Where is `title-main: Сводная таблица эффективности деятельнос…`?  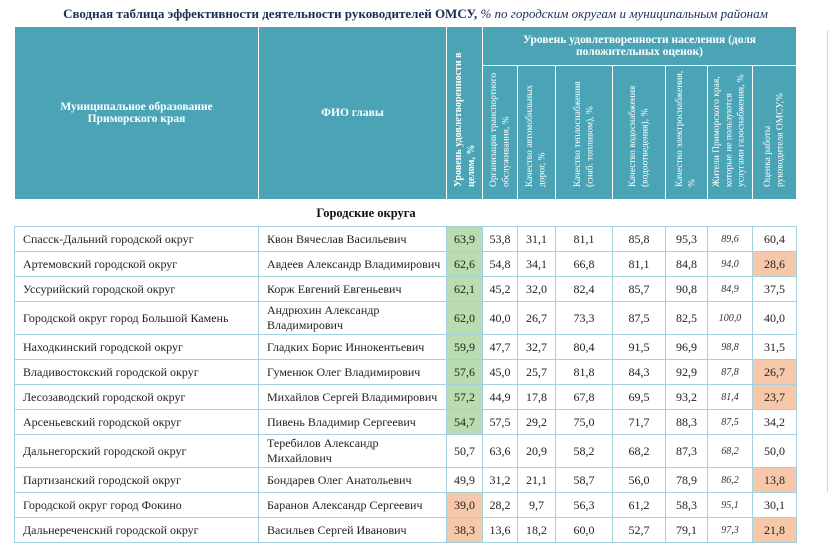
title-main: Сводная таблица эффективности деятельнос… is located at coordinates (270, 13).